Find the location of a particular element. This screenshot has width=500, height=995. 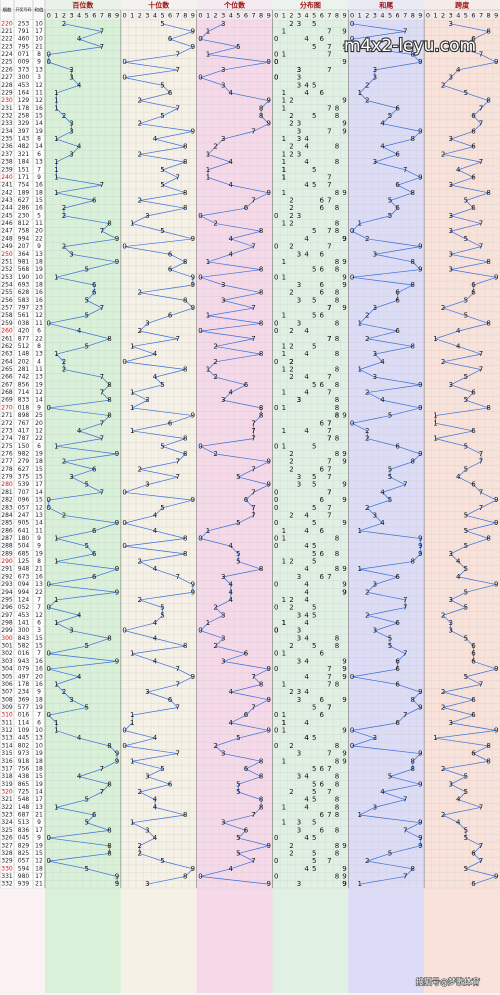

digit-header: 6 is located at coordinates (94, 16).